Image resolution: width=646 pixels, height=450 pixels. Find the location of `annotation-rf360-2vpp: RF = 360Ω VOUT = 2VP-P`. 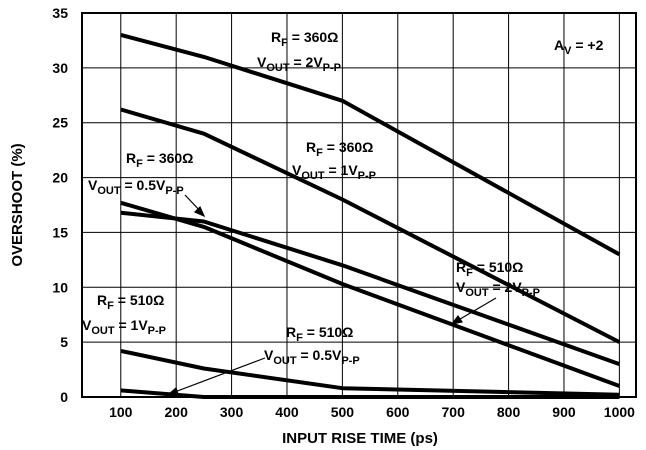

annotation-rf360-2vpp: RF = 360Ω VOUT = 2VP-P is located at coordinates (299, 51).